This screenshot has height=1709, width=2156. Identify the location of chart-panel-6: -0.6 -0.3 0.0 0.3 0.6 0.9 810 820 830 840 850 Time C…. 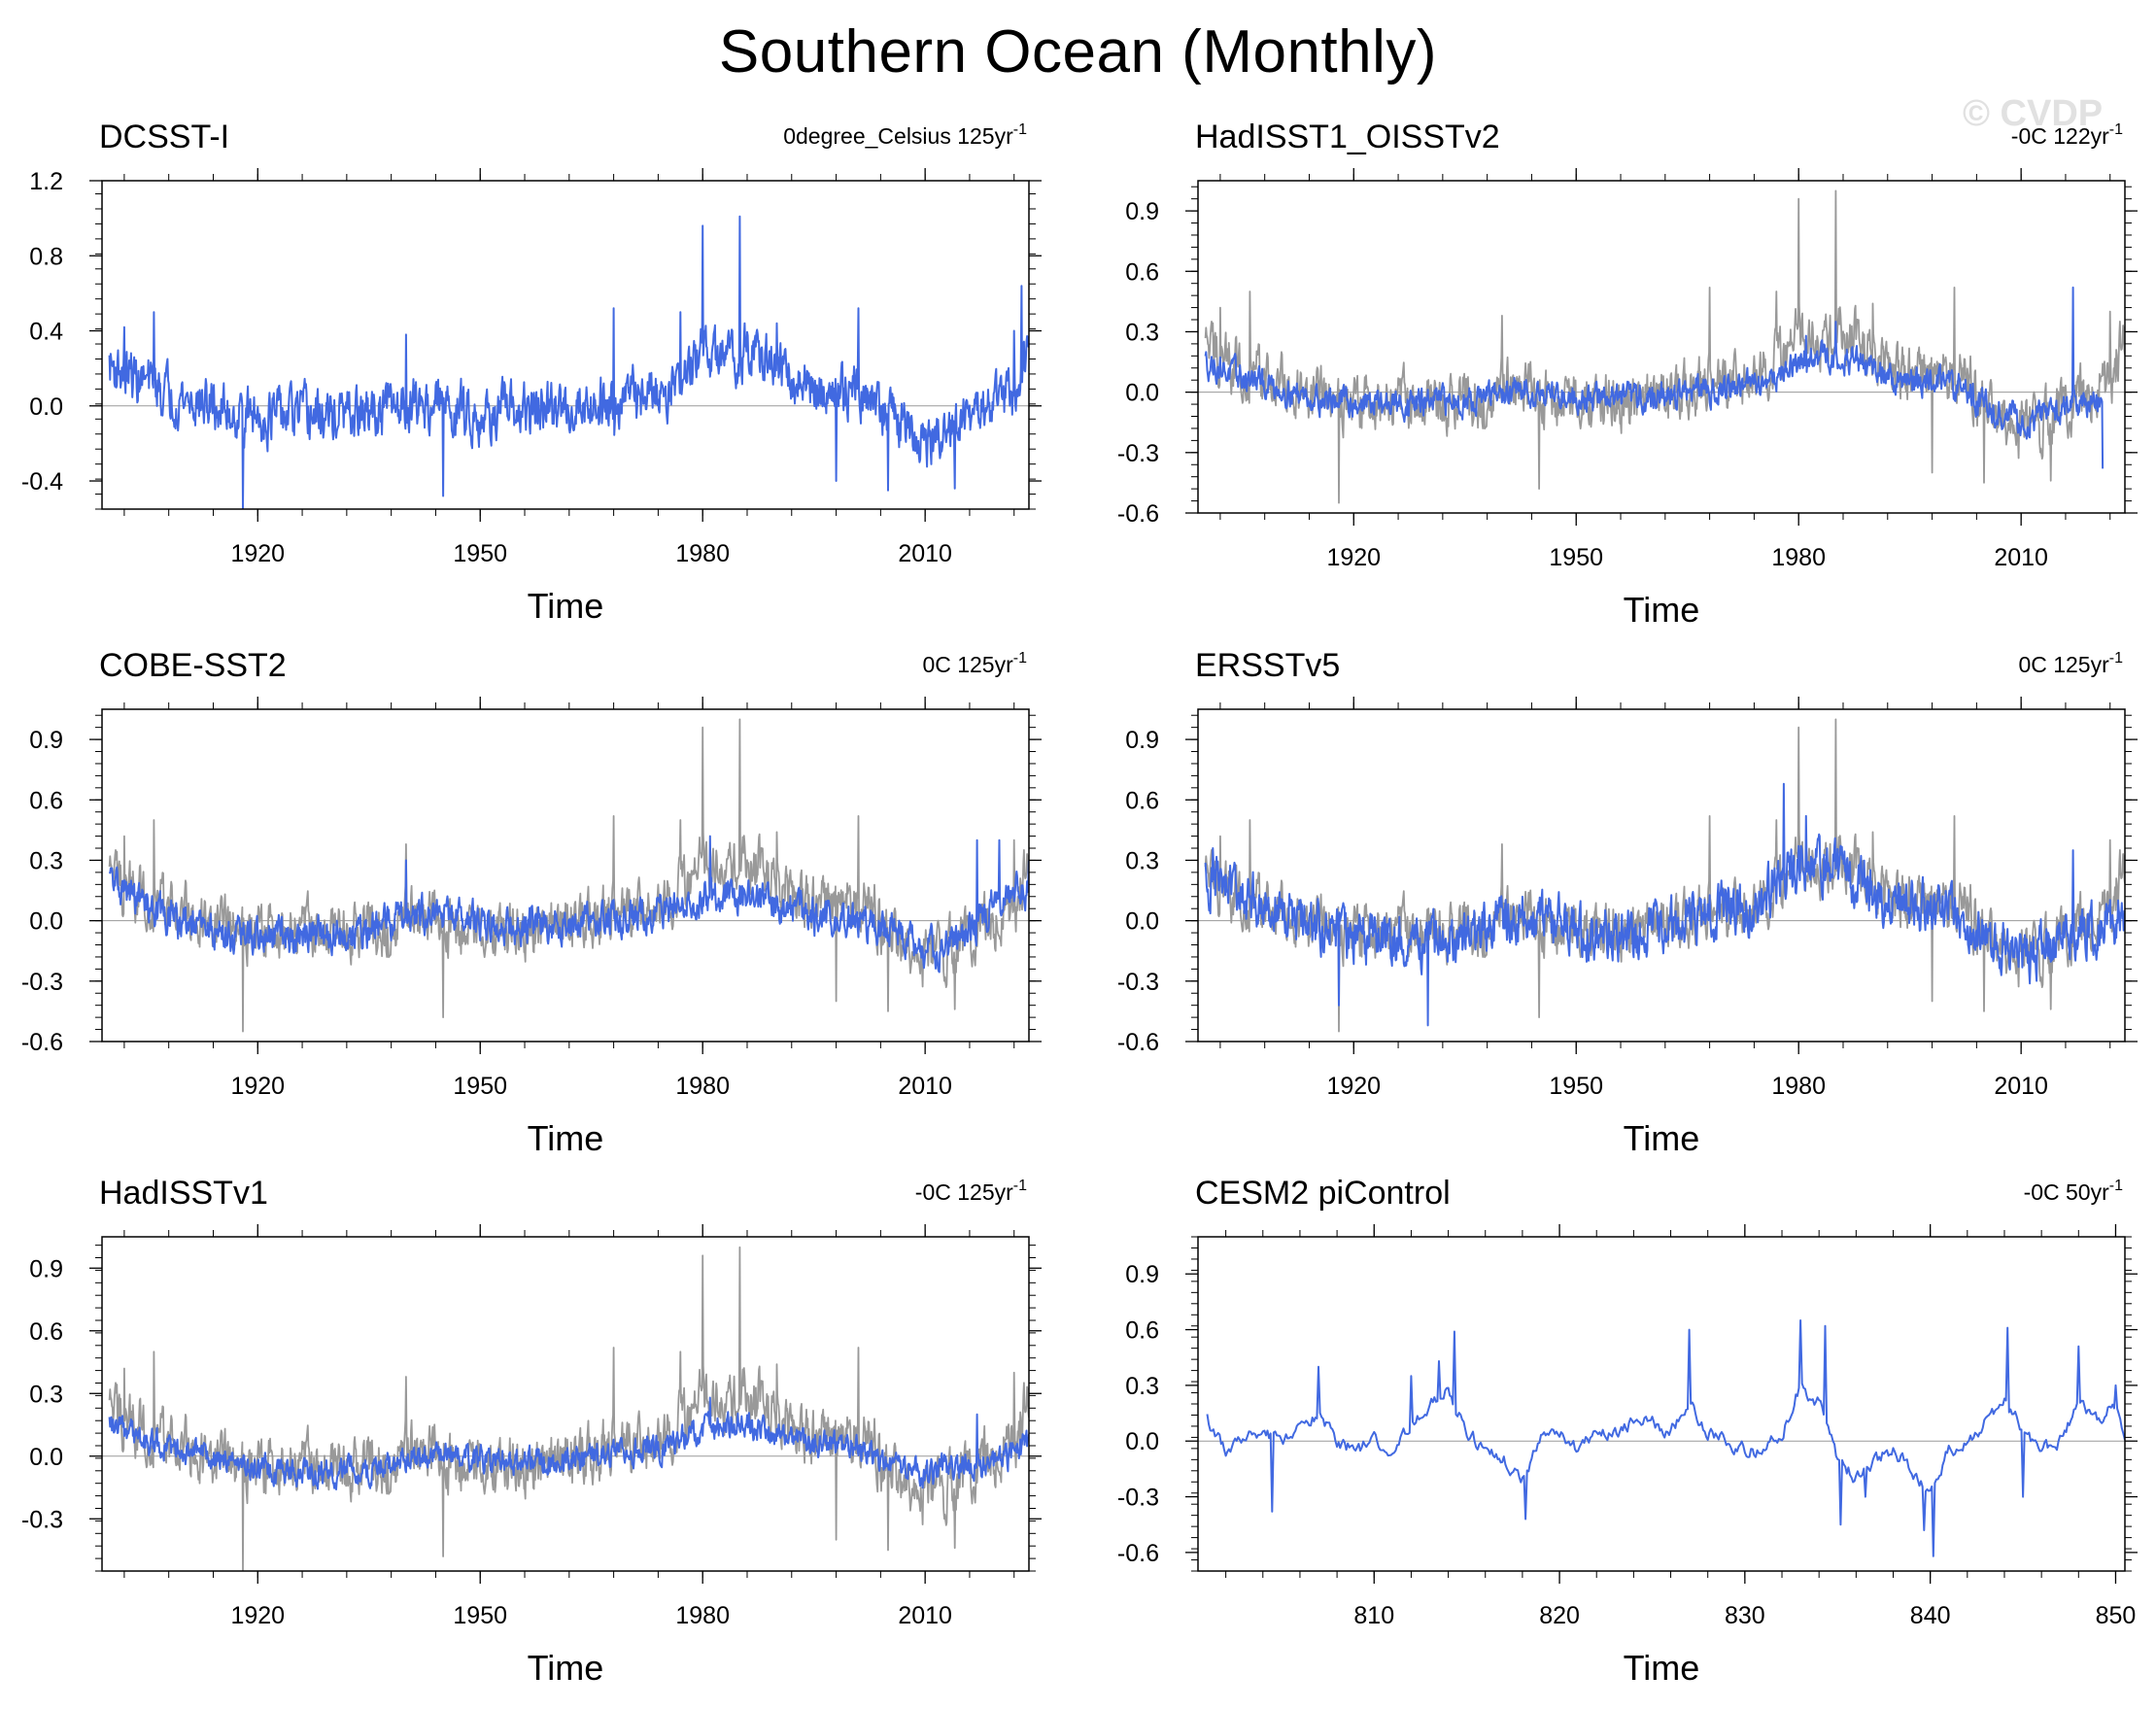
(1627, 1431).